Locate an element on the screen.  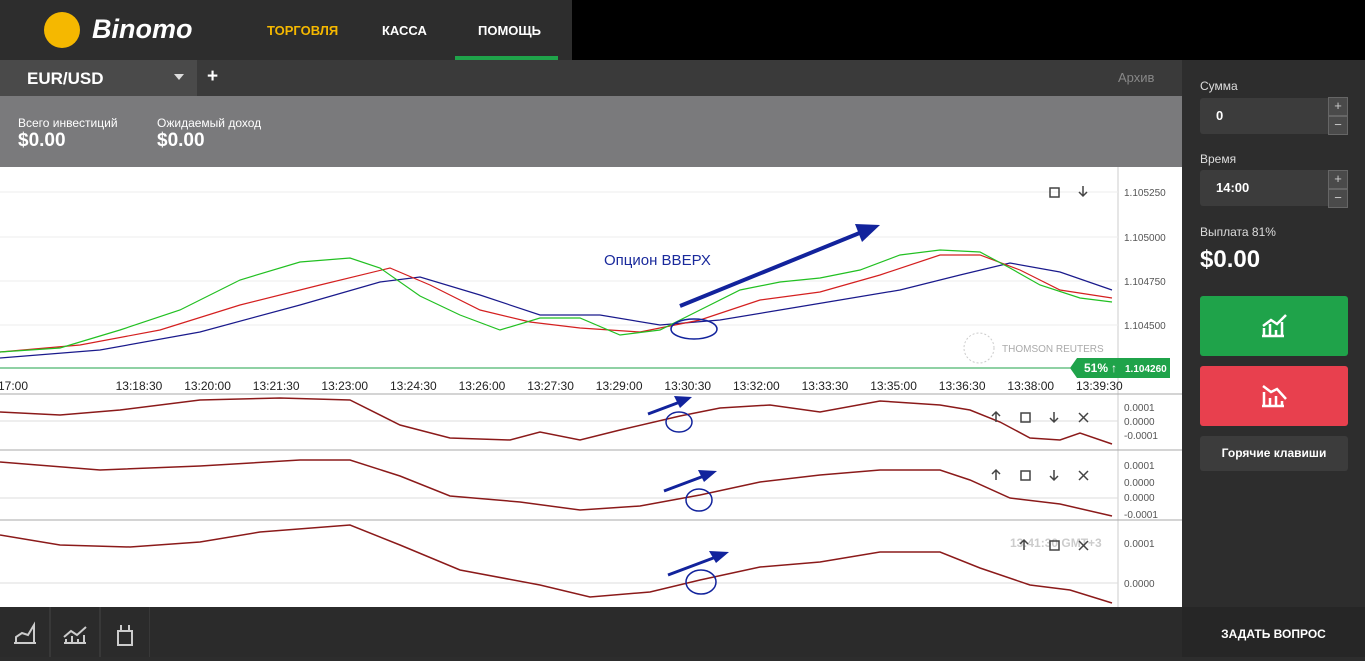
price-tick: 1.105000 is located at coordinates (1145, 238).